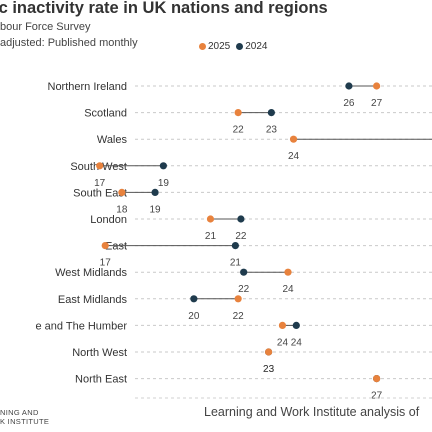 This screenshot has width=432, height=432. What do you see at coordinates (235, 246) in the screenshot?
I see `point-2024-east` at bounding box center [235, 246].